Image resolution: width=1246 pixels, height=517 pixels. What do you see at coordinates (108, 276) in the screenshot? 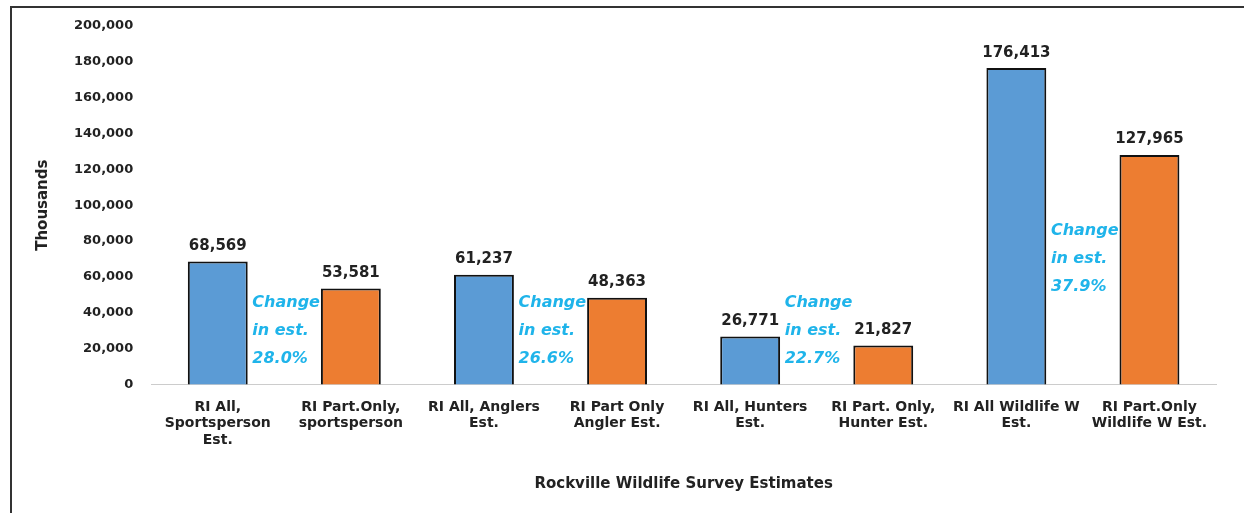
I see `y-tick-label: 60,000` at bounding box center [108, 276].